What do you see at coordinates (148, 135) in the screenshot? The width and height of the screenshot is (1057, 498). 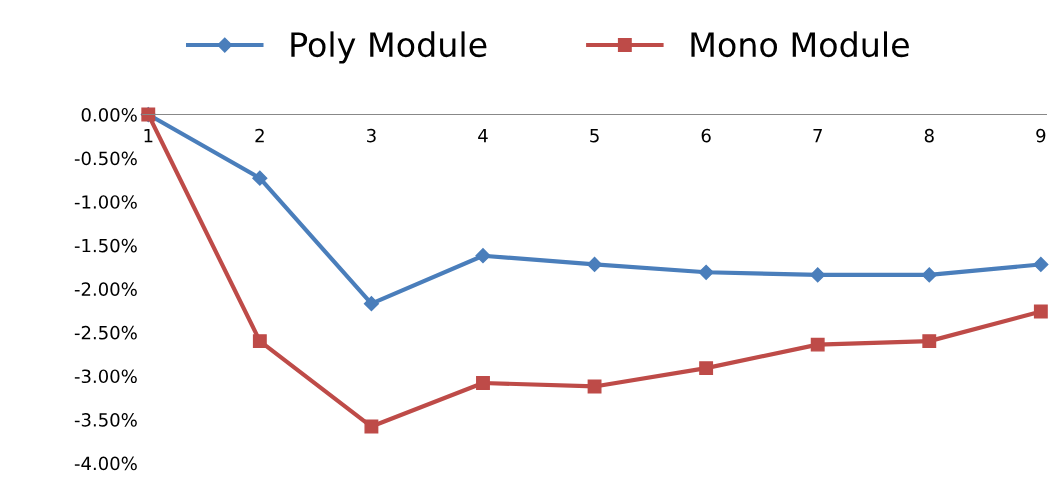 I see `x-tick-label: 1` at bounding box center [148, 135].